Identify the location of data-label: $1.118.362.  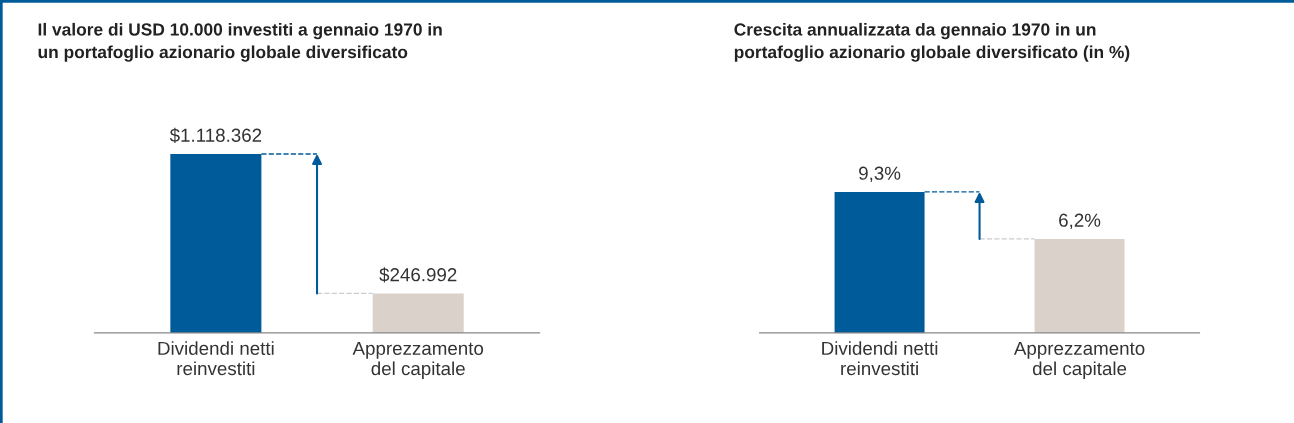
(215, 135).